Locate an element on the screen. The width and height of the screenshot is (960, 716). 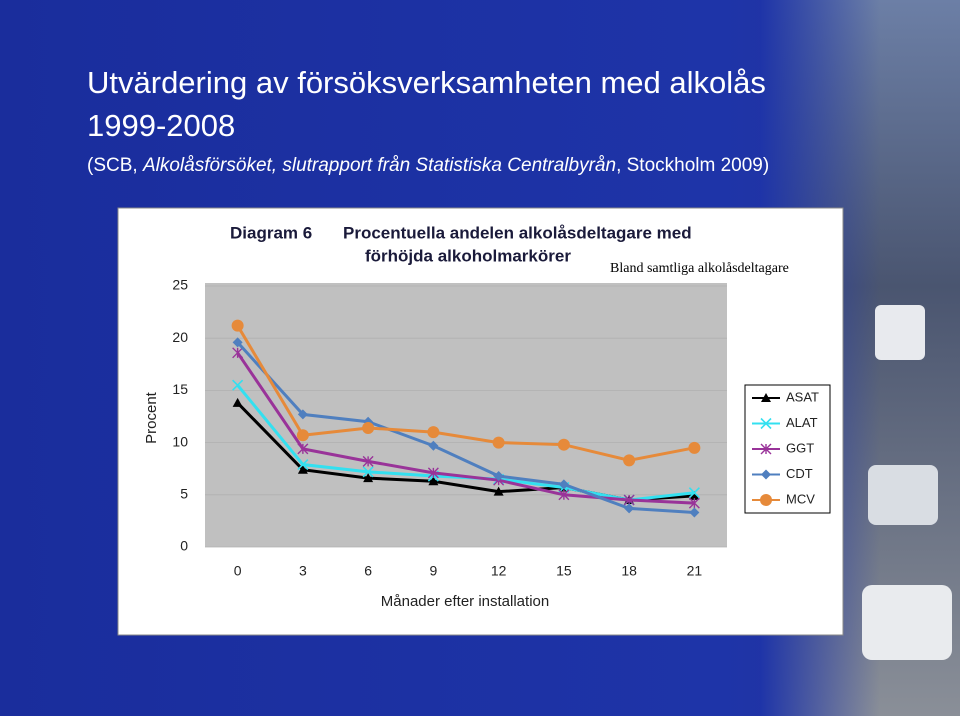
x-tick-label: 3 is located at coordinates (303, 571).